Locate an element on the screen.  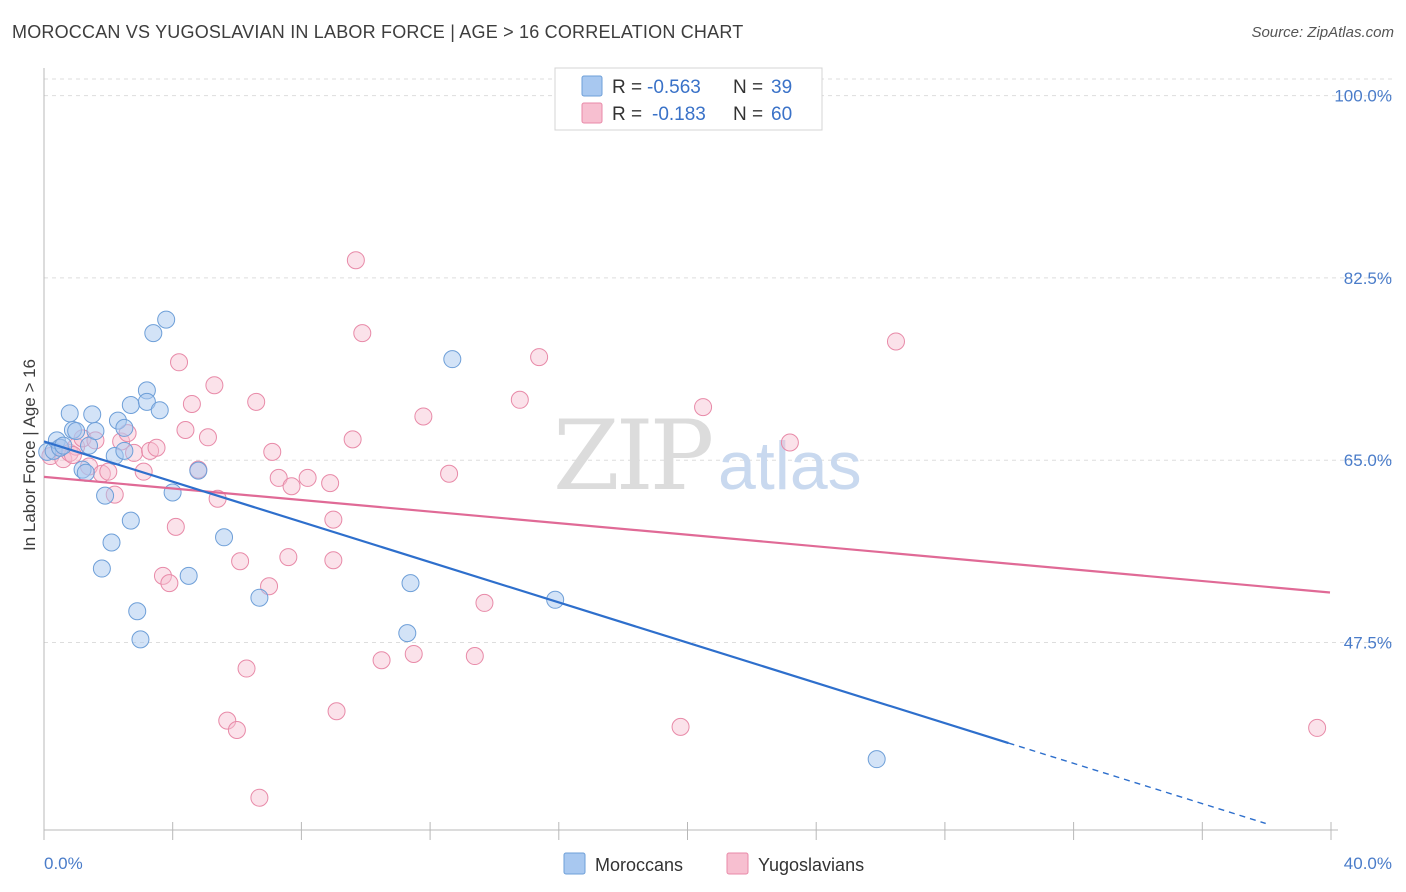
moroccans-n-label: N = is located at coordinates (748, 87).